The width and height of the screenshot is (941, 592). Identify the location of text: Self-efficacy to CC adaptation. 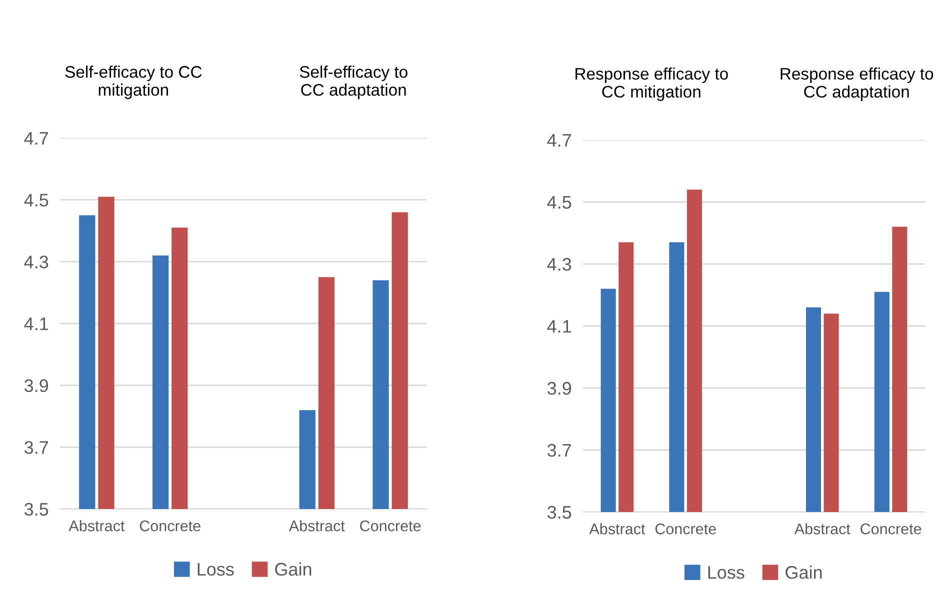
(354, 83).